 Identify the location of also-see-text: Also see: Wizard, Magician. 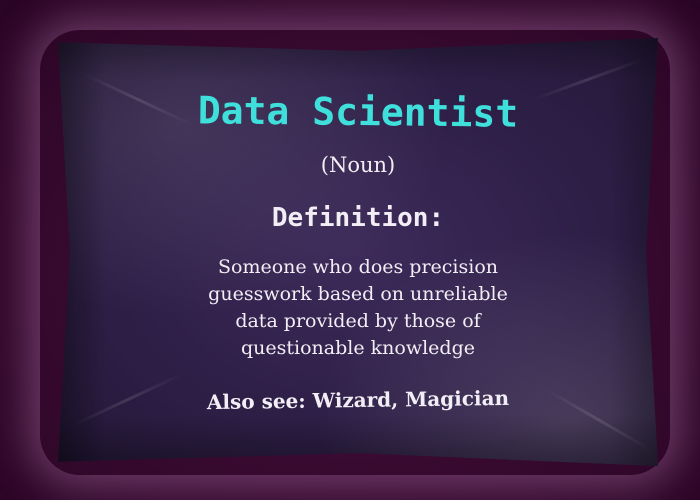
(358, 400).